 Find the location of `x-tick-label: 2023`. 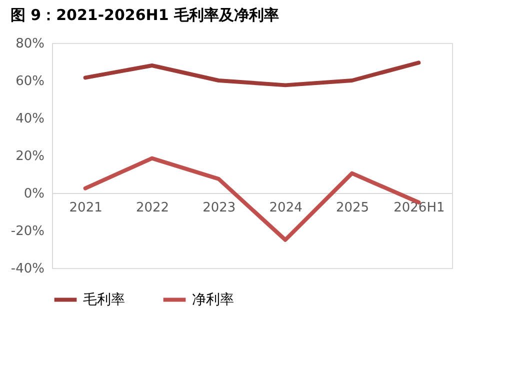

x-tick-label: 2023 is located at coordinates (219, 208).